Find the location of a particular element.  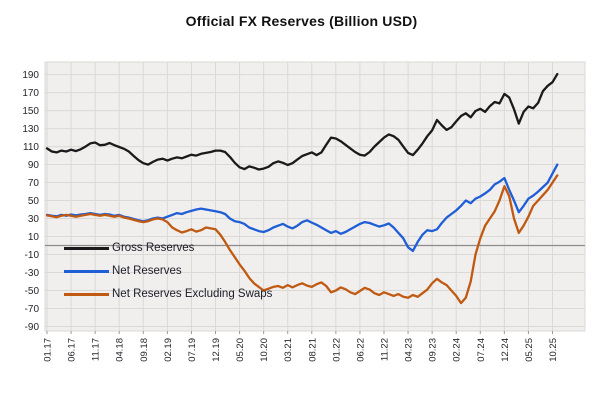

x-tick-label: 07.19 is located at coordinates (192, 350).